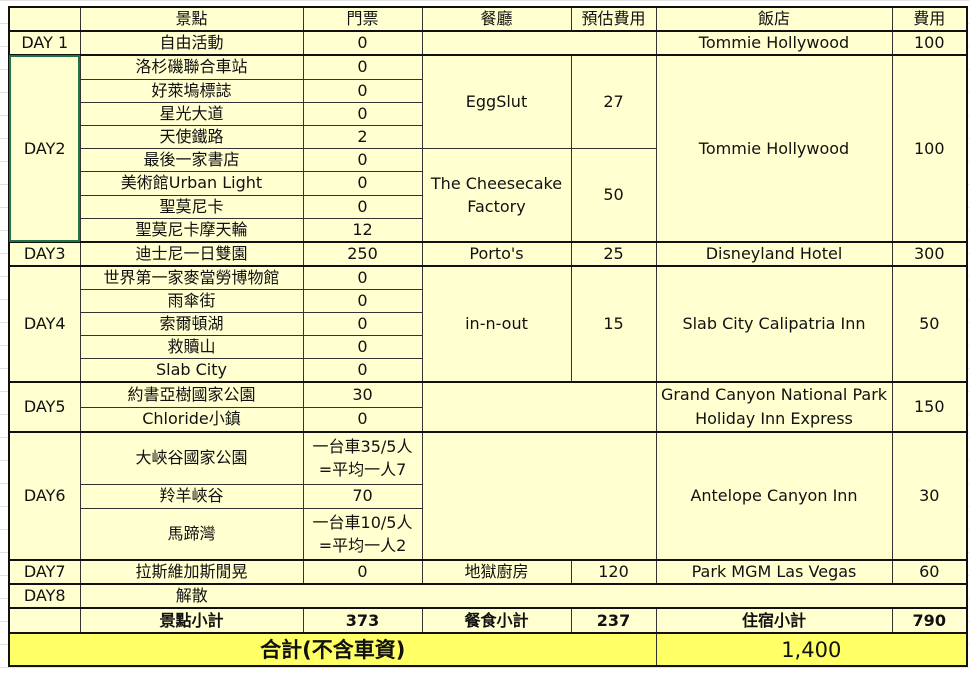 This screenshot has width=969, height=675. I want to click on spot-cell: 解散, so click(191, 596).